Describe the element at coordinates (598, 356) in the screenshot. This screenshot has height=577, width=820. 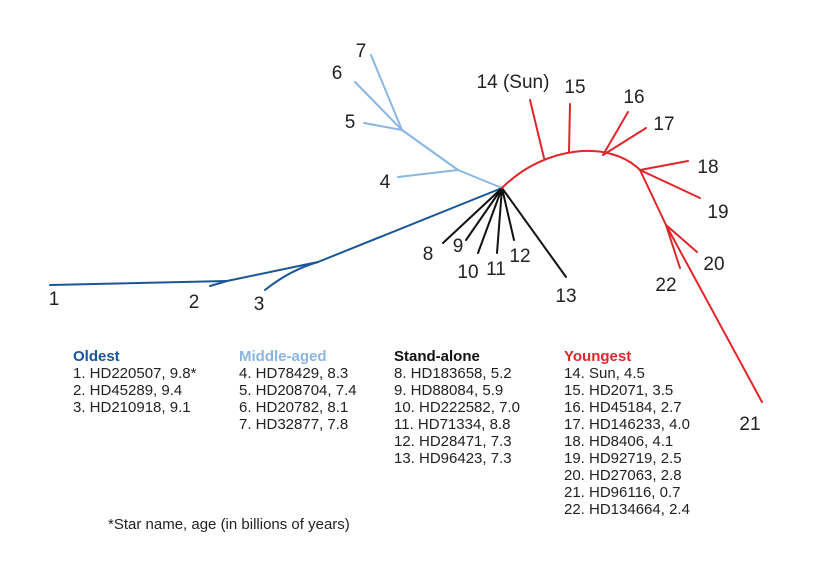
I see `legend-youngest-title: Youngest` at that location.